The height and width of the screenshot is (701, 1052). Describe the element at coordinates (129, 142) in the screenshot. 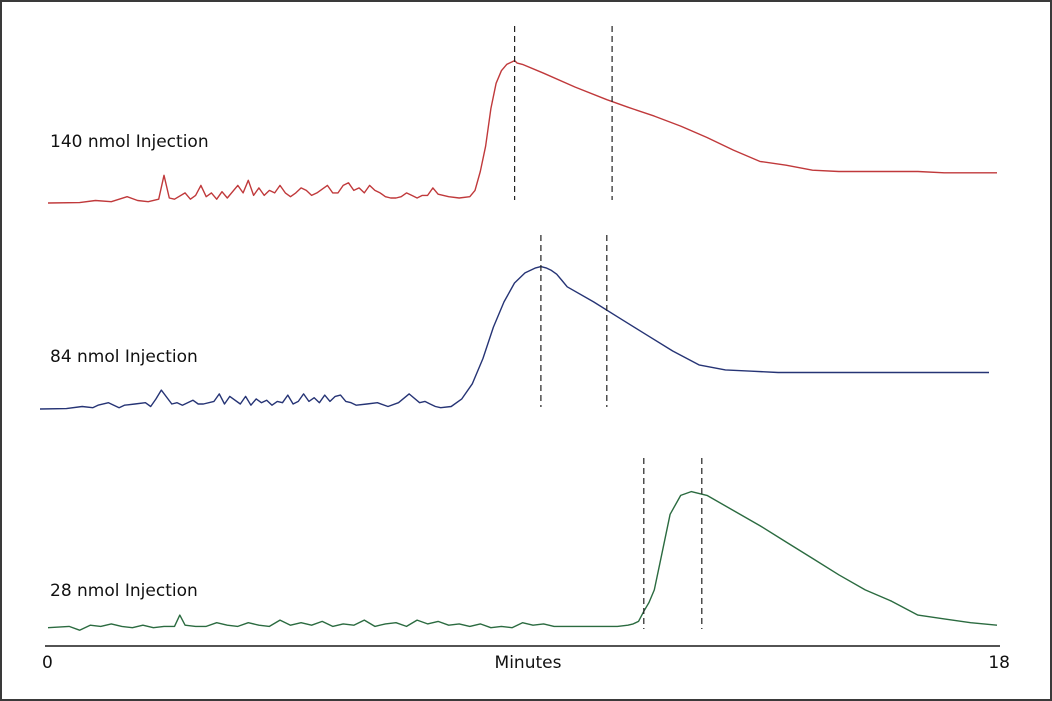

I see `trace-label-1: 140 nmol Injection` at that location.